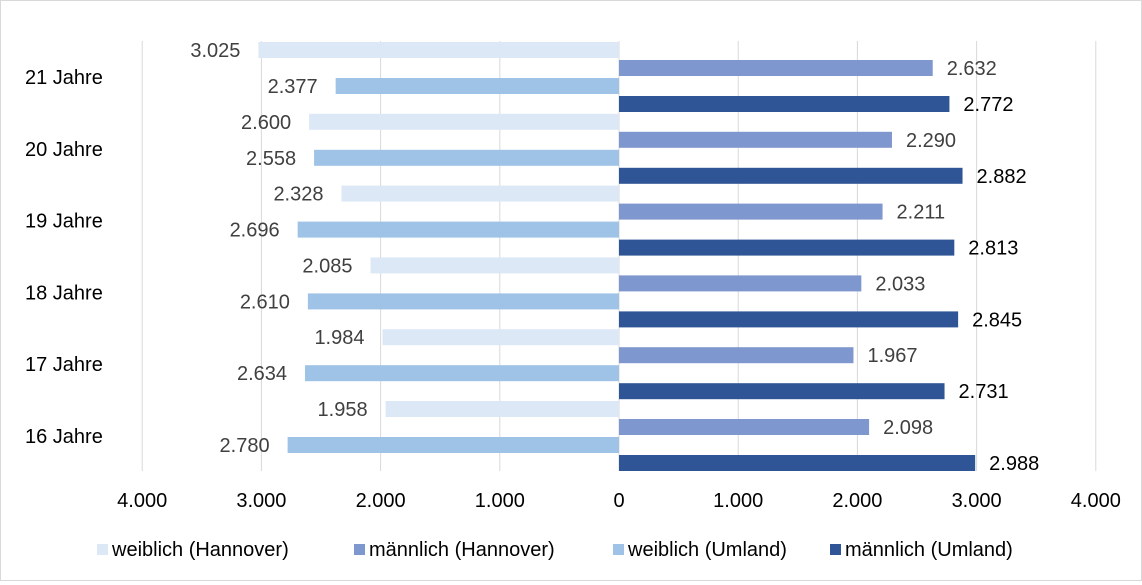 Image resolution: width=1142 pixels, height=585 pixels. What do you see at coordinates (64, 150) in the screenshot?
I see `category-label: 20 Jahre` at bounding box center [64, 150].